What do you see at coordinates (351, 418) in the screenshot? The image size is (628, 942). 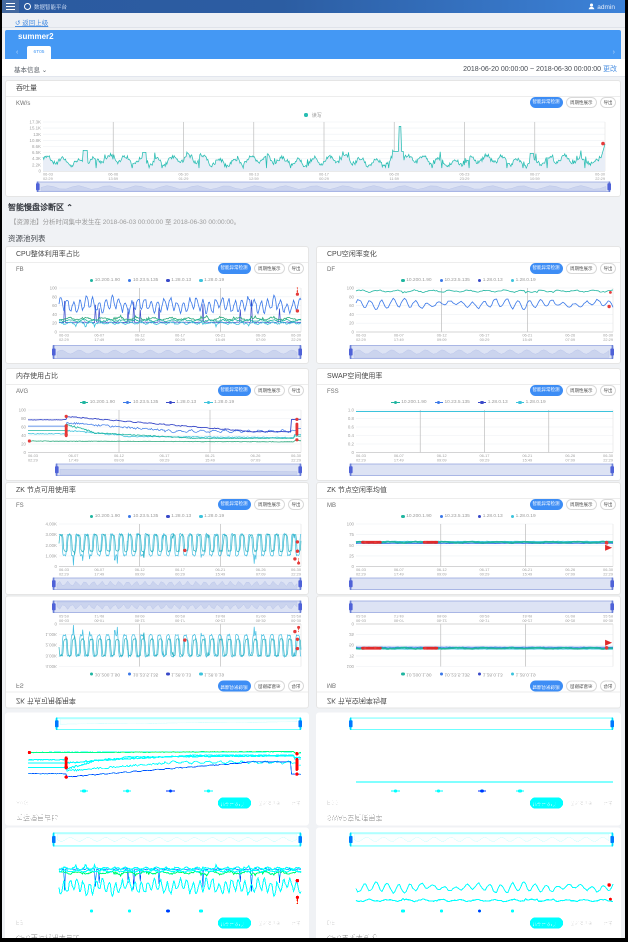 I see `svg-text: 0.8` at bounding box center [351, 418].